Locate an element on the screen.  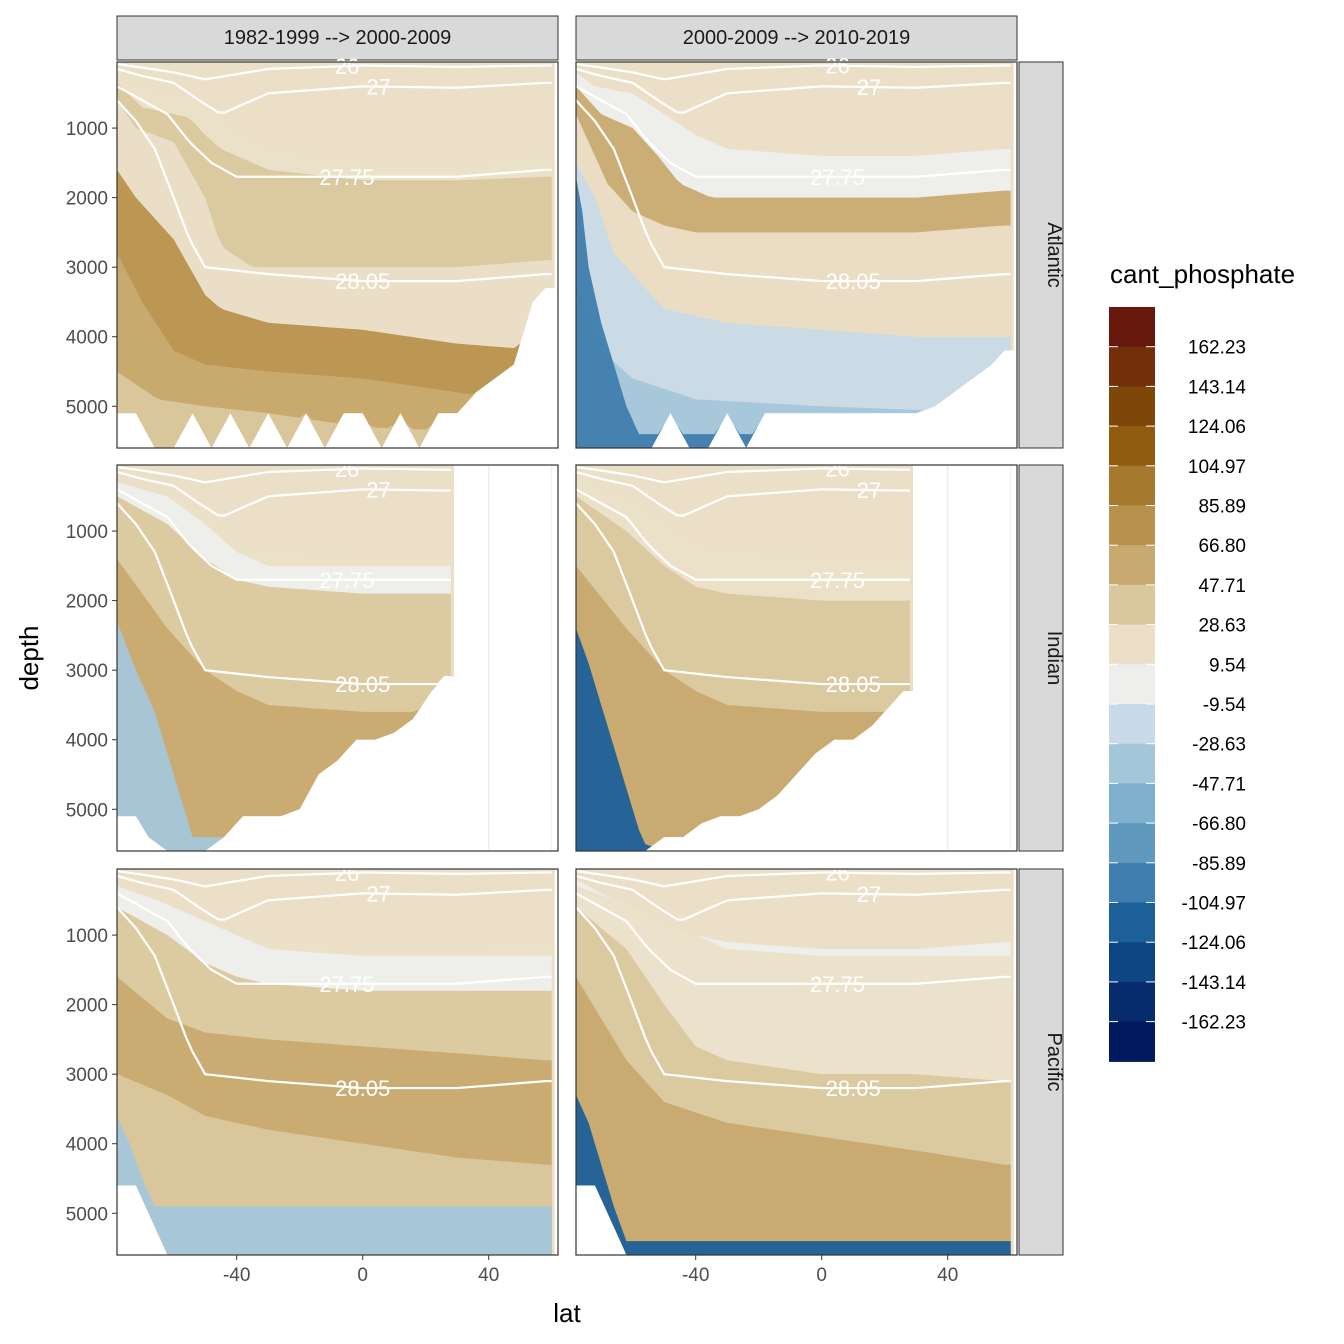
legend-label: -47.71 is located at coordinates (1219, 784).